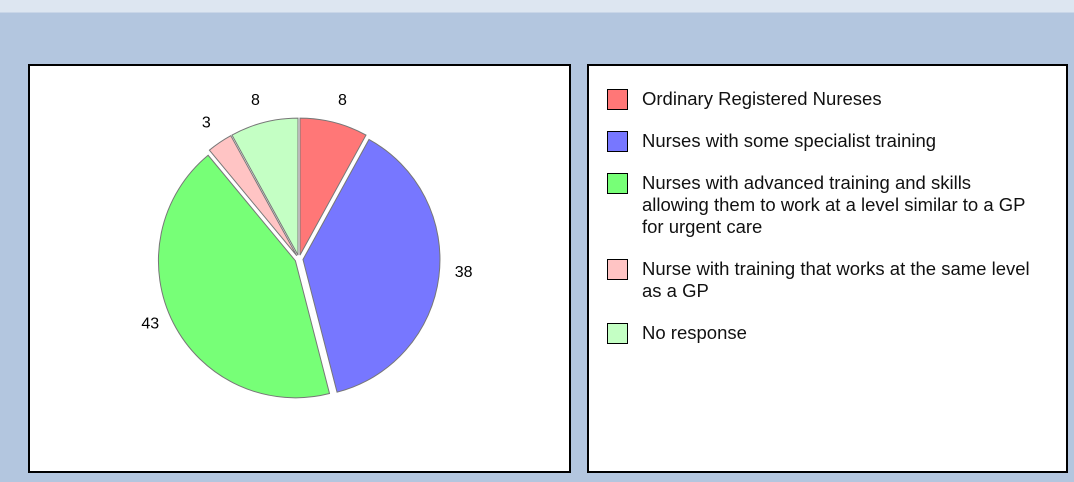 This screenshot has width=1074, height=482. I want to click on legend-label: No response, so click(694, 332).